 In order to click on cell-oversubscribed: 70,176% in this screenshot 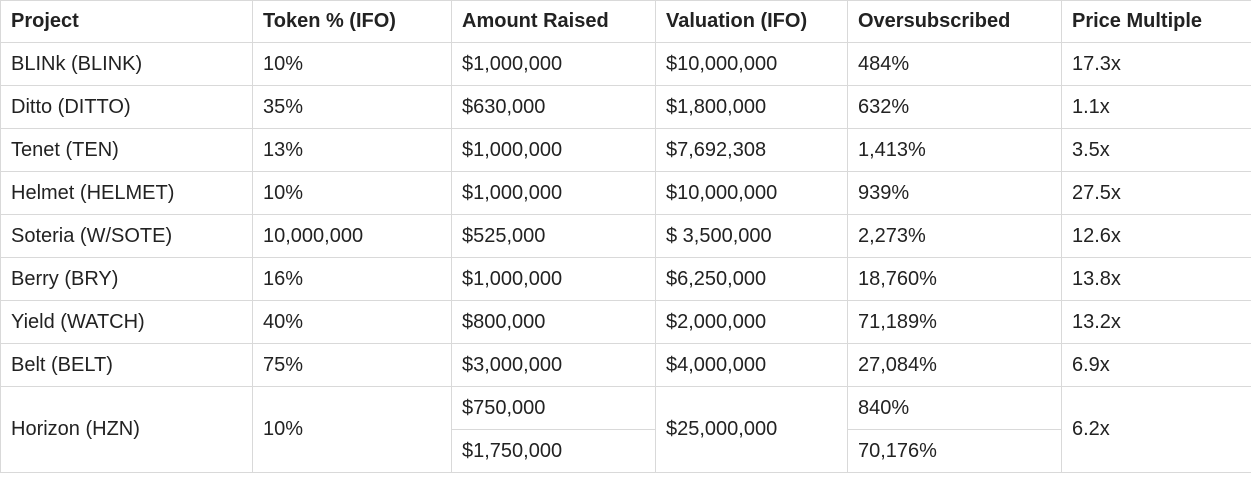, I will do `click(954, 451)`.